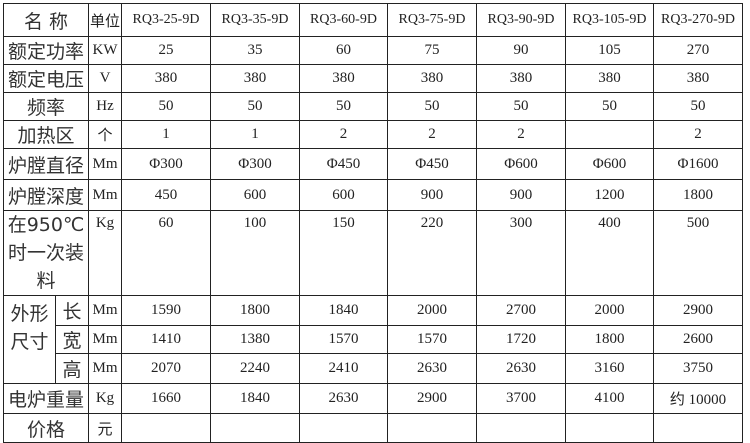 The image size is (750, 443). I want to click on table-row: 额定功率 KW 25 35 60 75 90 105 270, so click(373, 50).